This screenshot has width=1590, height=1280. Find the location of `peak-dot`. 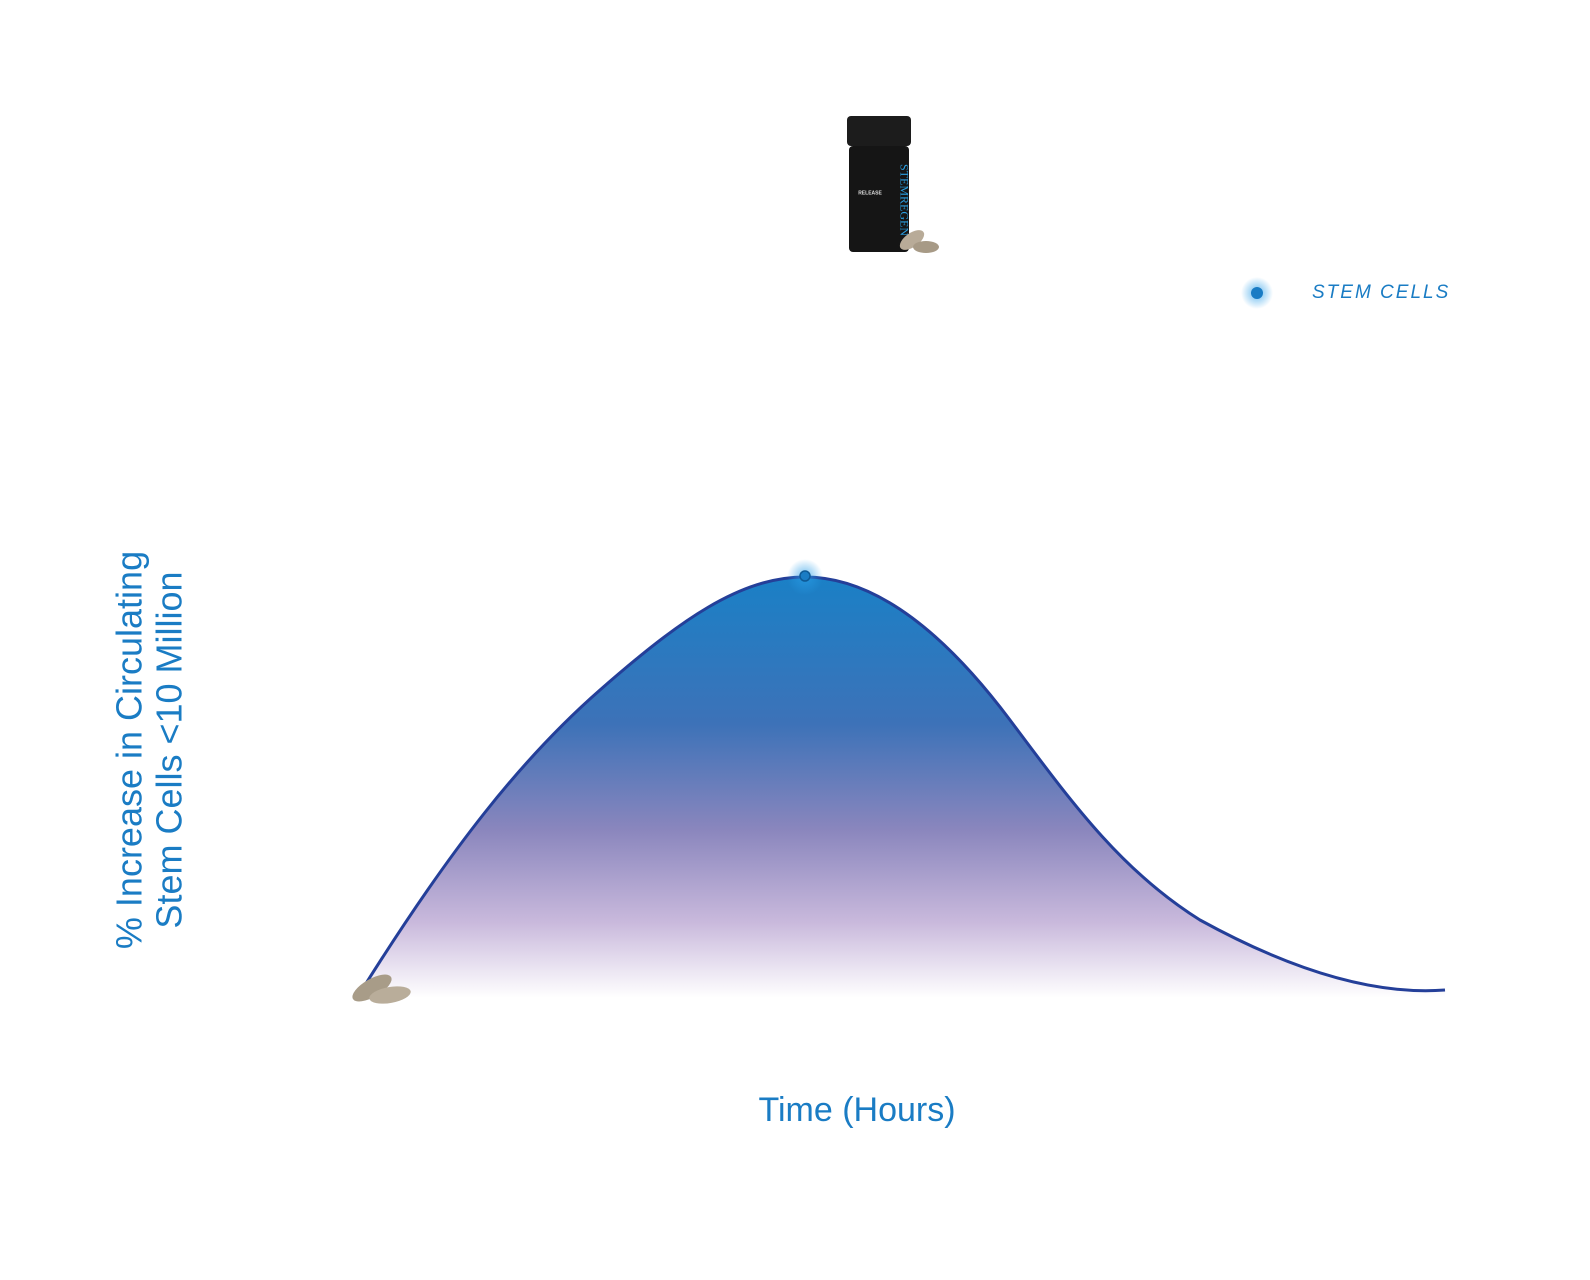

peak-dot is located at coordinates (805, 576).